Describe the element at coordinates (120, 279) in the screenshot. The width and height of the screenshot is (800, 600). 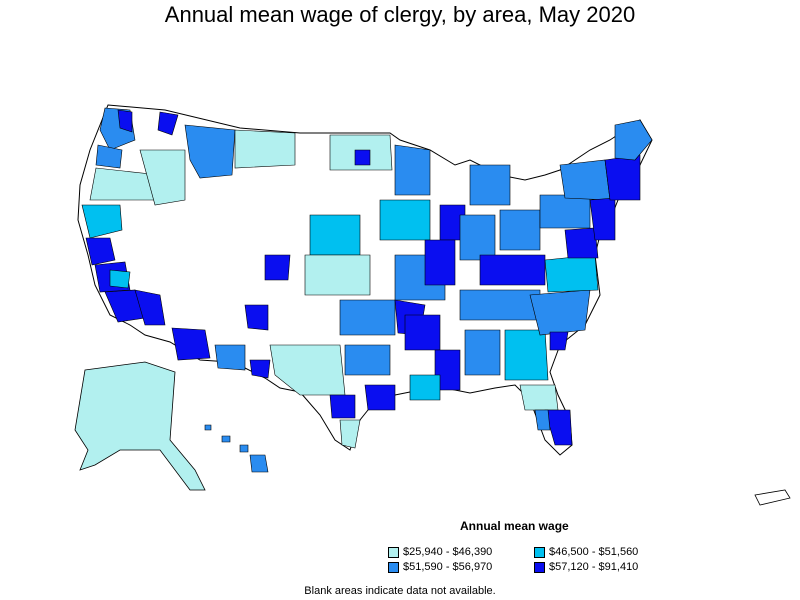
I see `region-ca-inland` at that location.